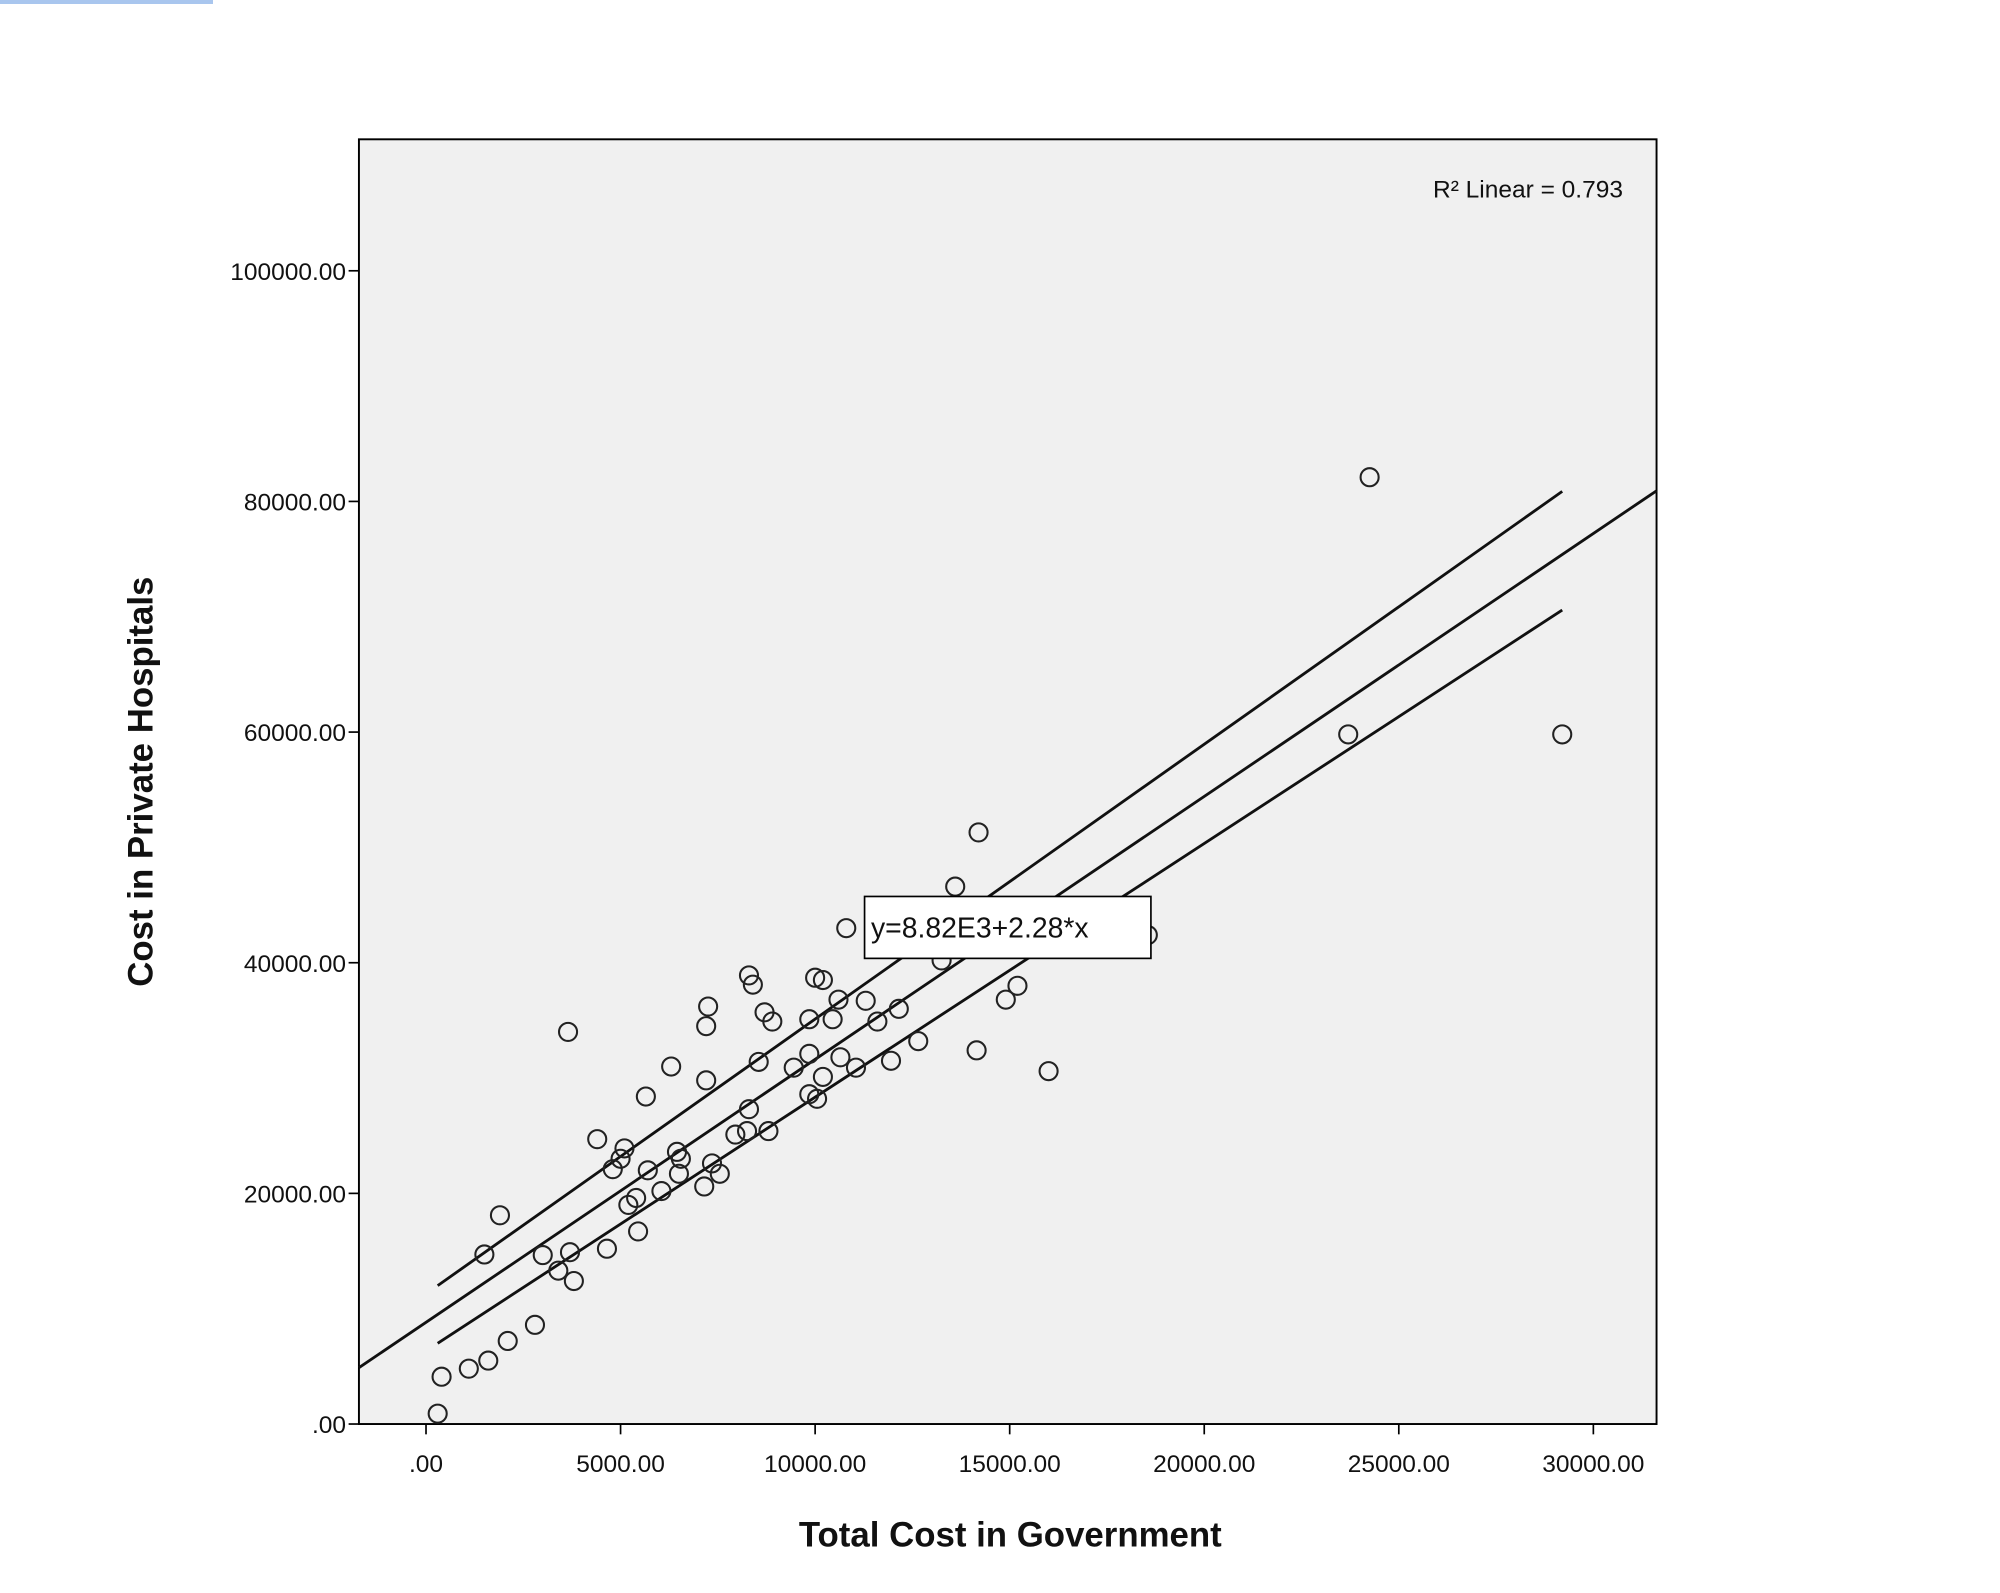 This screenshot has width=2000, height=1593. I want to click on y-tick-label: 100000.00, so click(288, 272).